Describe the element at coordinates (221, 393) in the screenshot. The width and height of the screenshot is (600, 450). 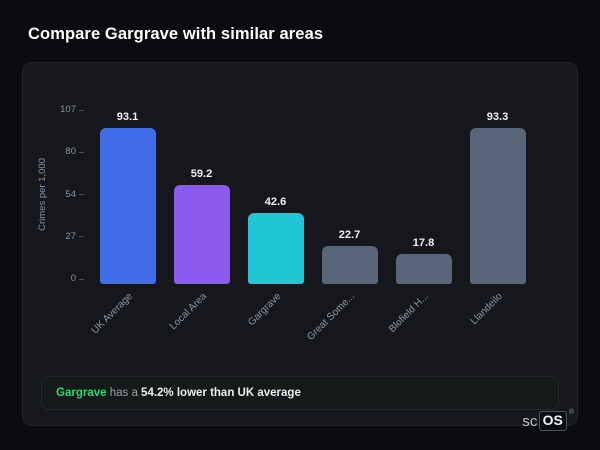
I see `note-stat-text: 54.2% lower than UK average` at that location.